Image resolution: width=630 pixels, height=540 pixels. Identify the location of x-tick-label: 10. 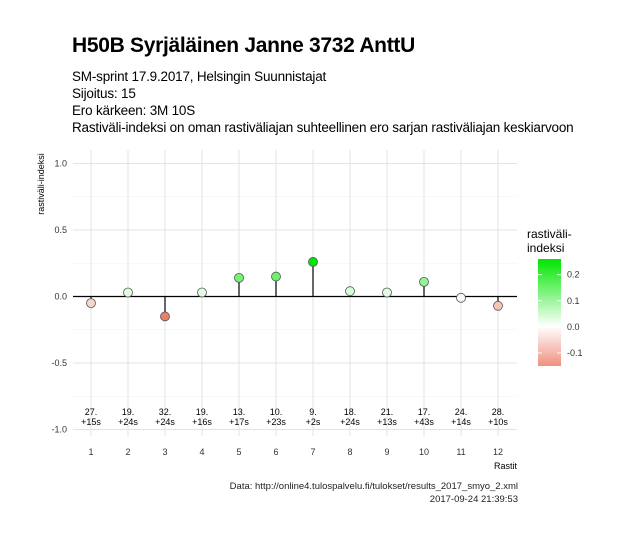
(424, 452).